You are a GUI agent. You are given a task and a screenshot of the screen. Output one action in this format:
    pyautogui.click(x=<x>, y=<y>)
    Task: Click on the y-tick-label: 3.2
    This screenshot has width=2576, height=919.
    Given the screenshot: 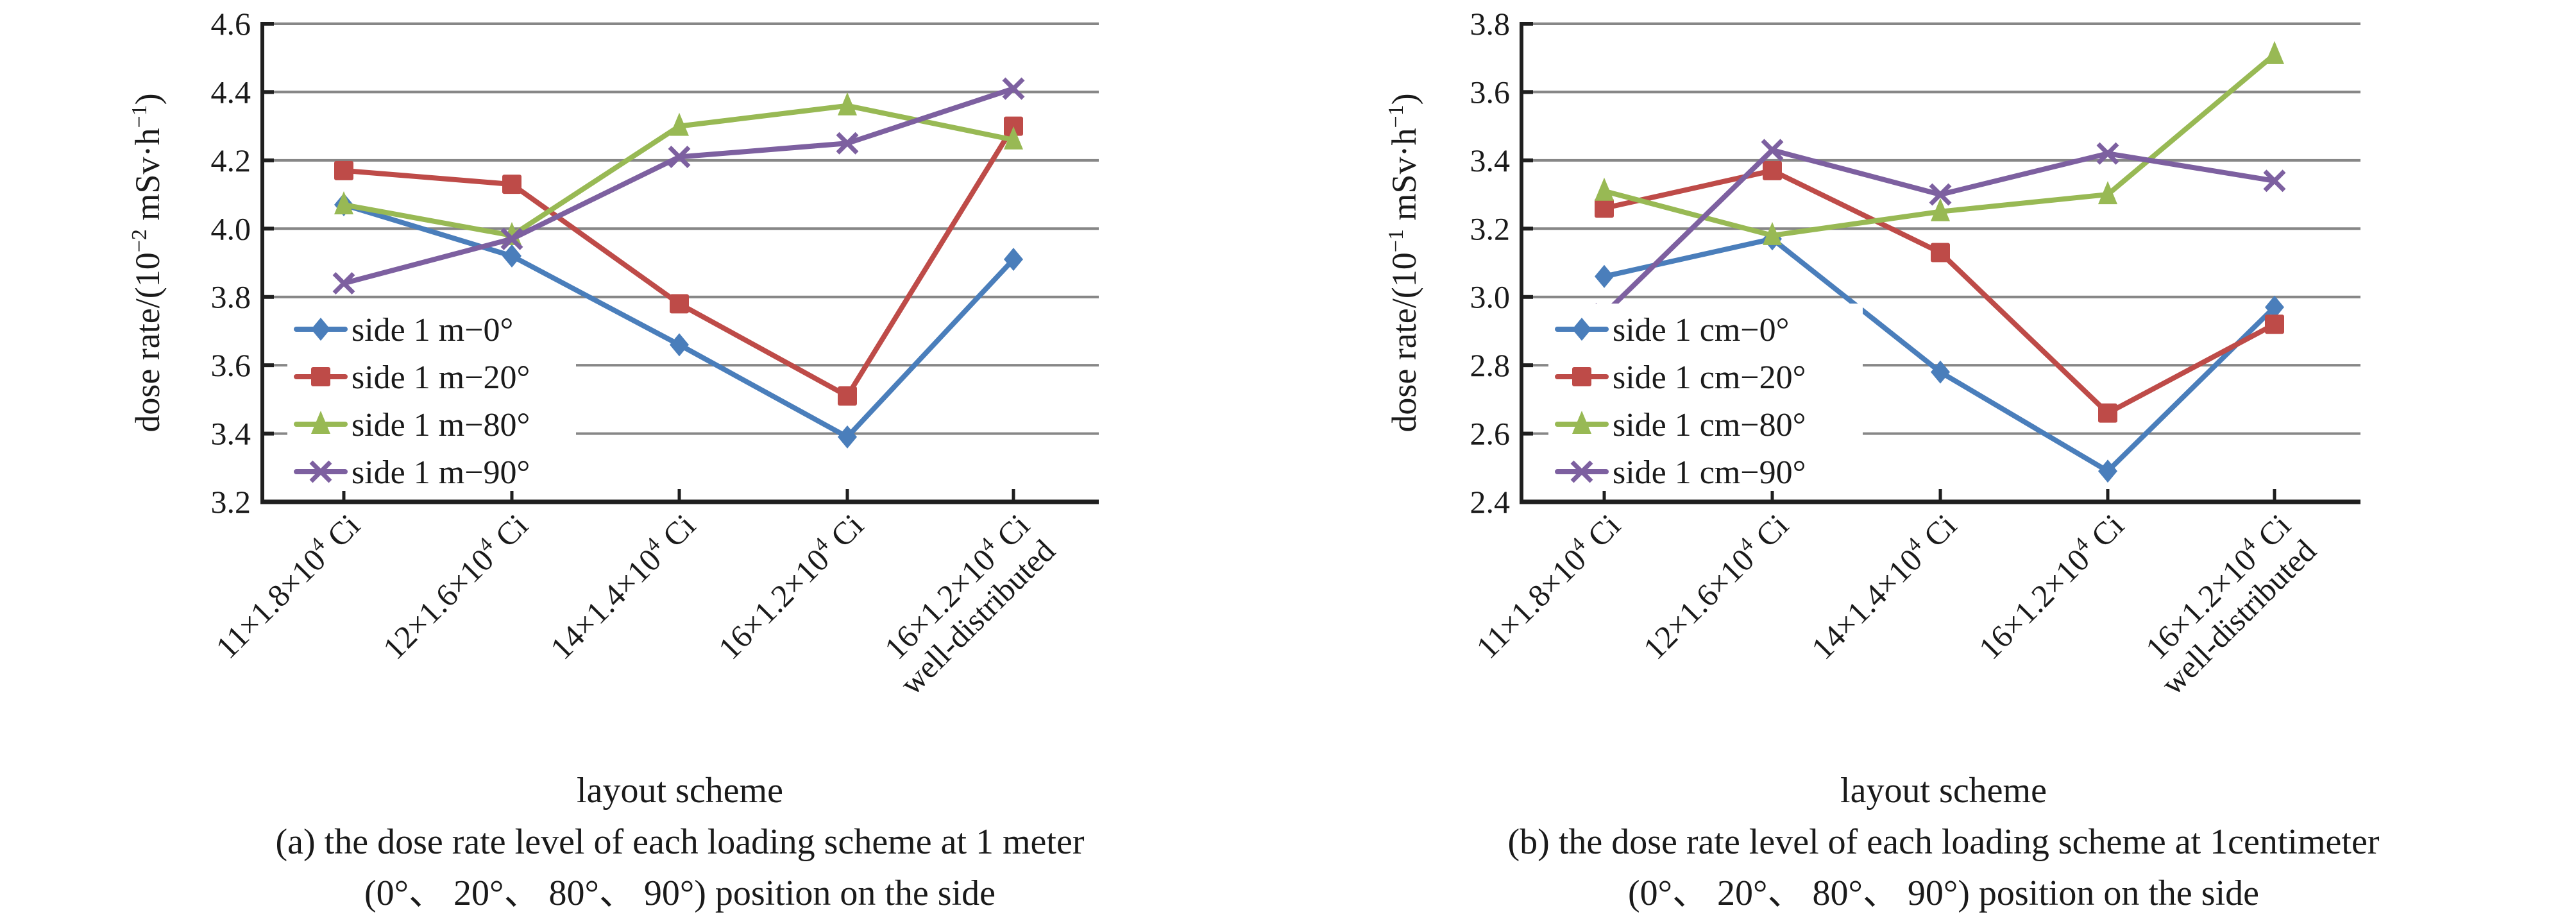 What is the action you would take?
    pyautogui.click(x=1490, y=228)
    